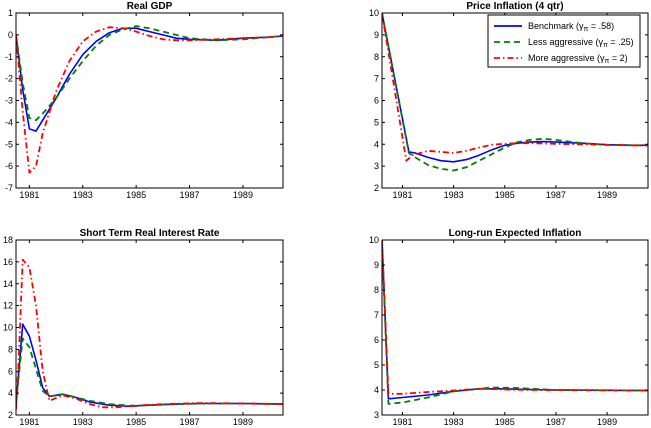  Describe the element at coordinates (514, 6) in the screenshot. I see `subplot-title: Price Inflation (4 qtr)` at that location.